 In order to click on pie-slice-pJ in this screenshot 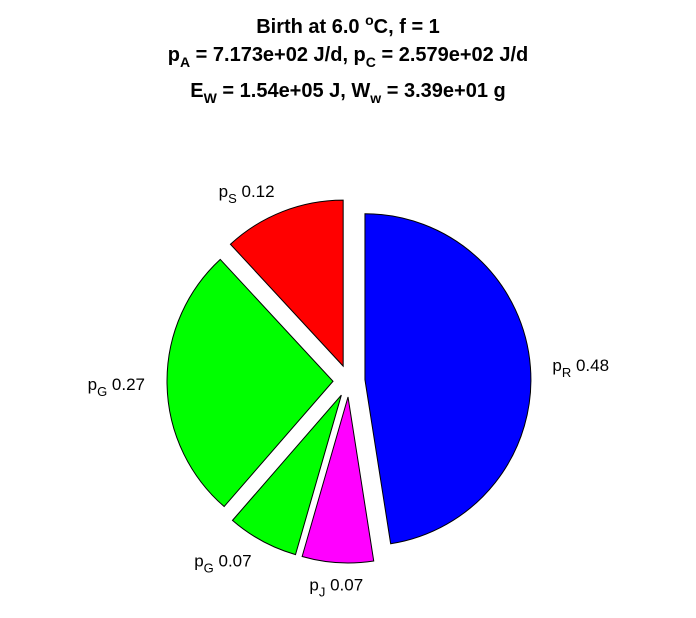, I will do `click(338, 480)`.